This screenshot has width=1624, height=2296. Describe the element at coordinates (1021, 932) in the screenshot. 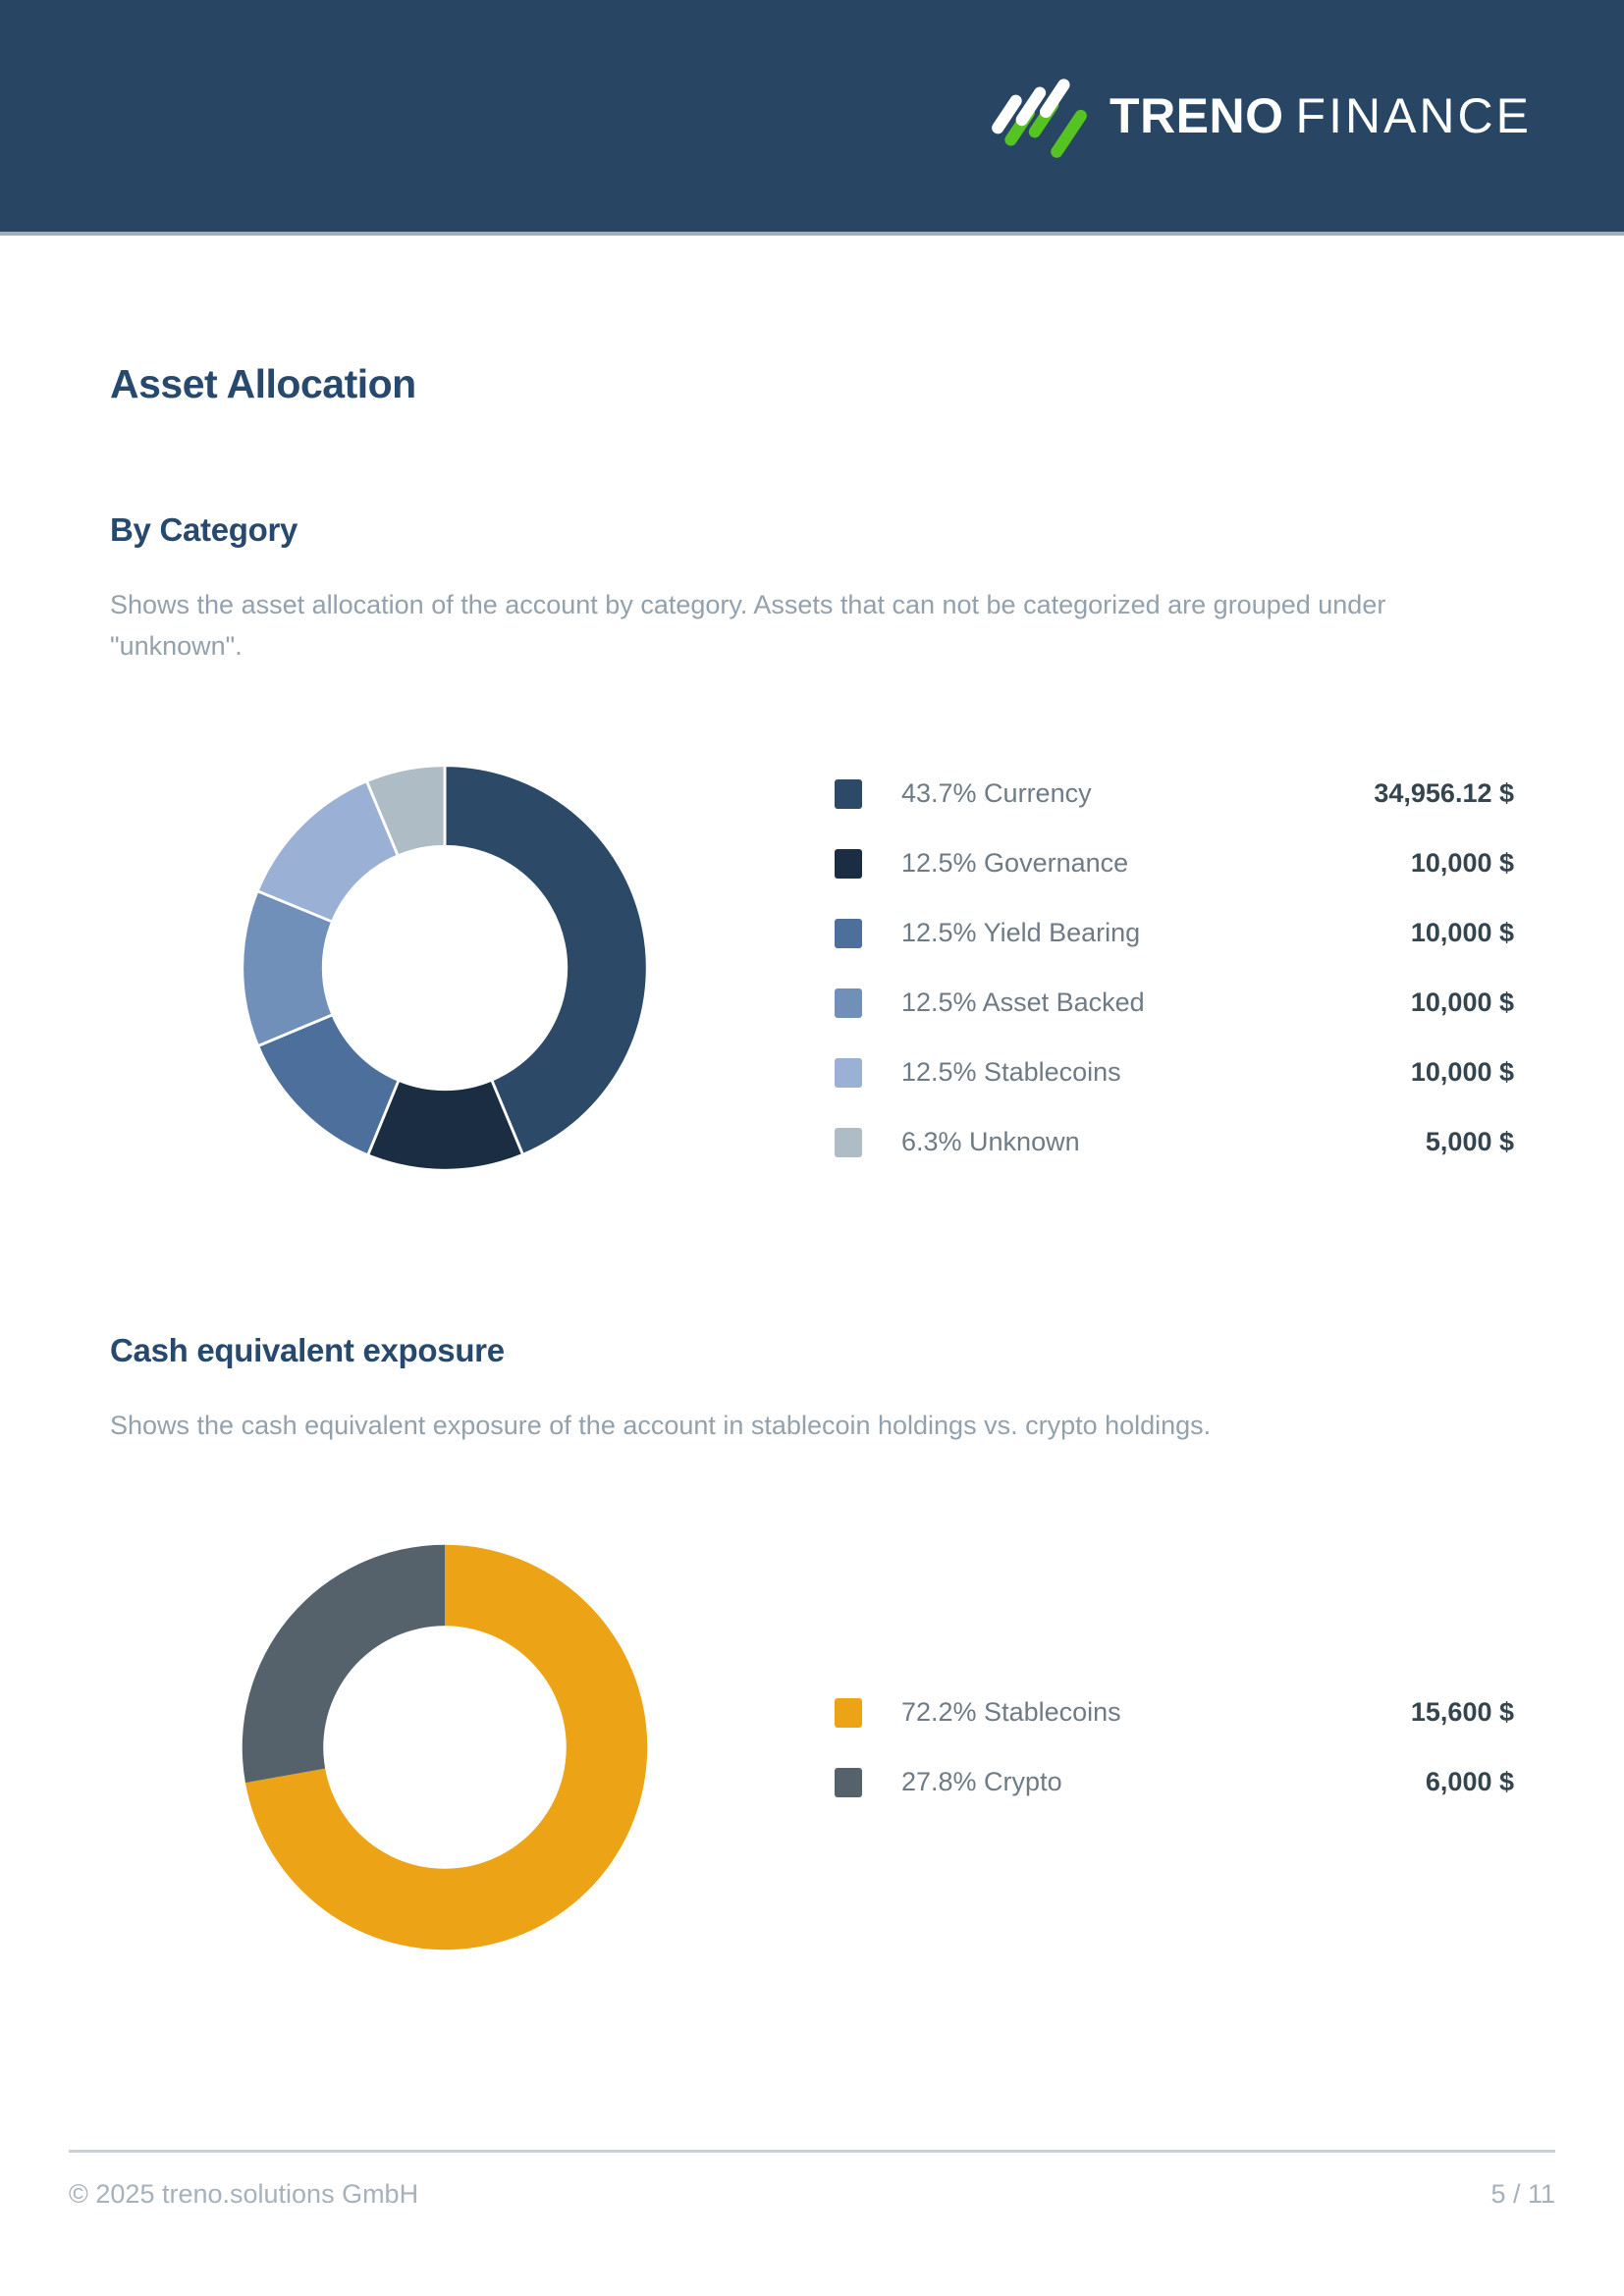

I see `legend-label: 12.5% Yield Bearing` at that location.